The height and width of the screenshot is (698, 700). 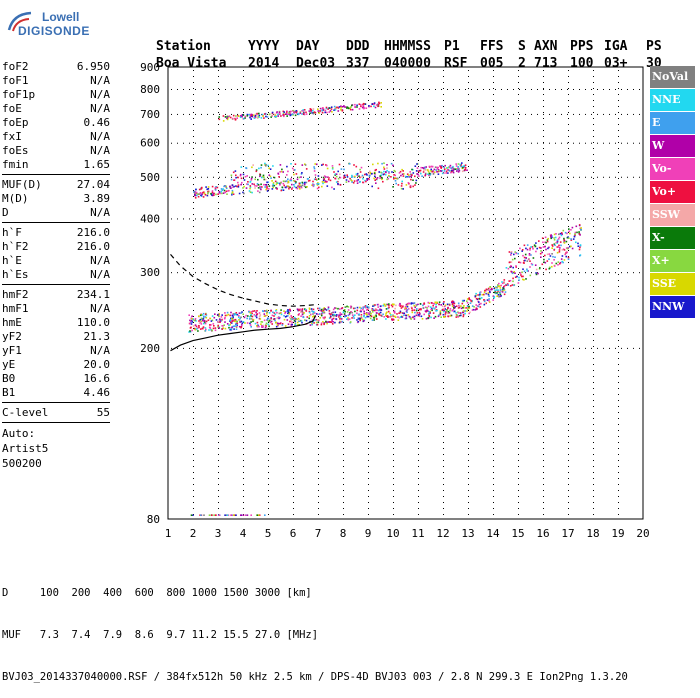 What do you see at coordinates (654, 46) in the screenshot?
I see `header-row1-cell: PS` at bounding box center [654, 46].